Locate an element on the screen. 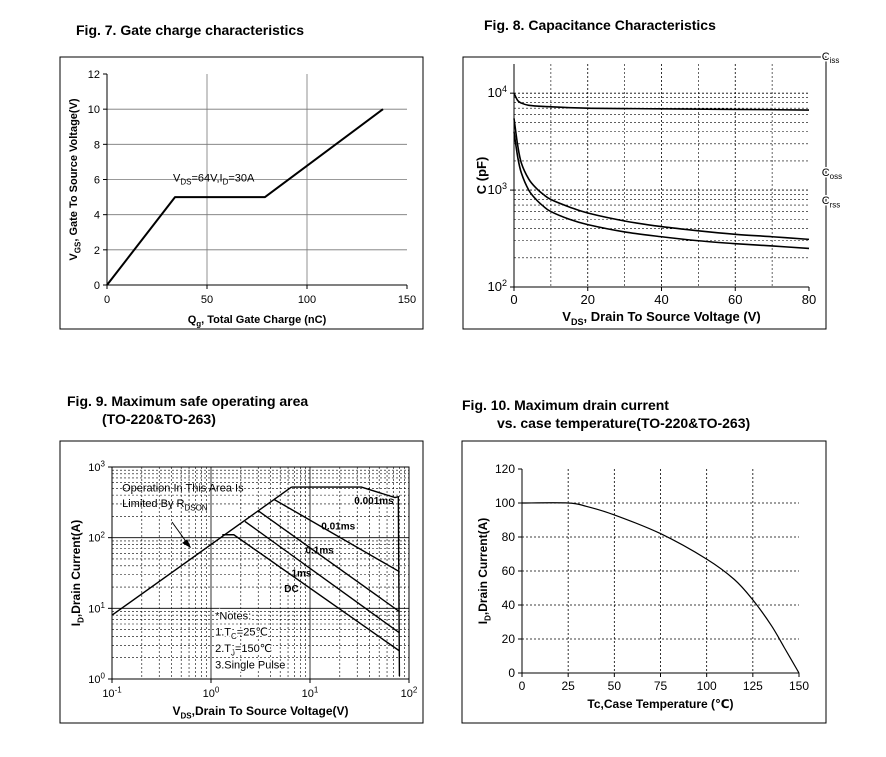 The image size is (886, 757). fig10-series-id is located at coordinates (660, 588).